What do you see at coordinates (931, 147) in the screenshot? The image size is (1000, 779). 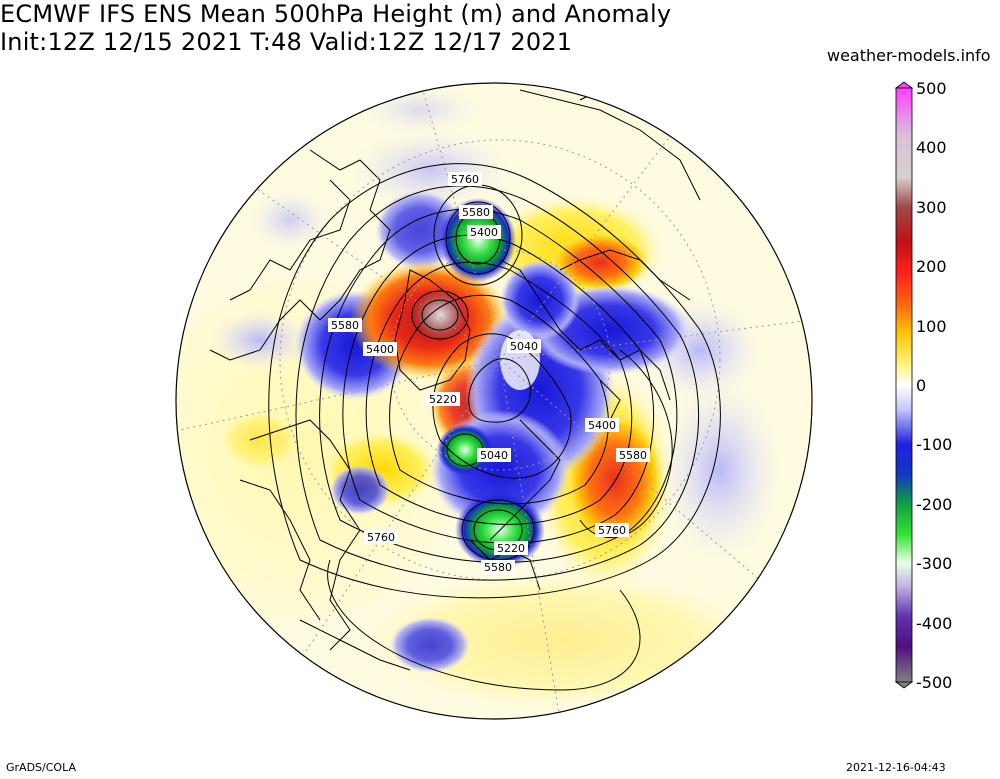 I see `colorbar-tick: 400` at bounding box center [931, 147].